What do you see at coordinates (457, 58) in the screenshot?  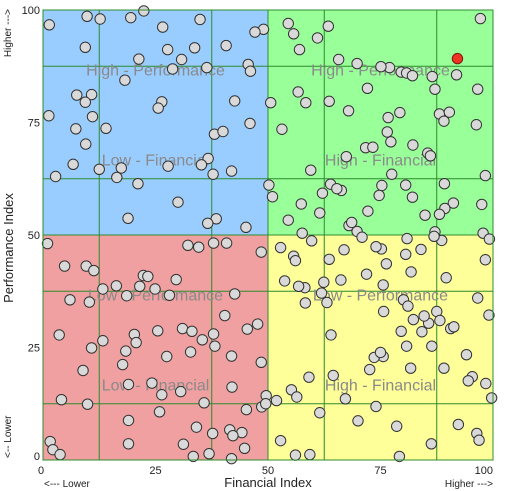 I see `highlighted-data-point` at bounding box center [457, 58].